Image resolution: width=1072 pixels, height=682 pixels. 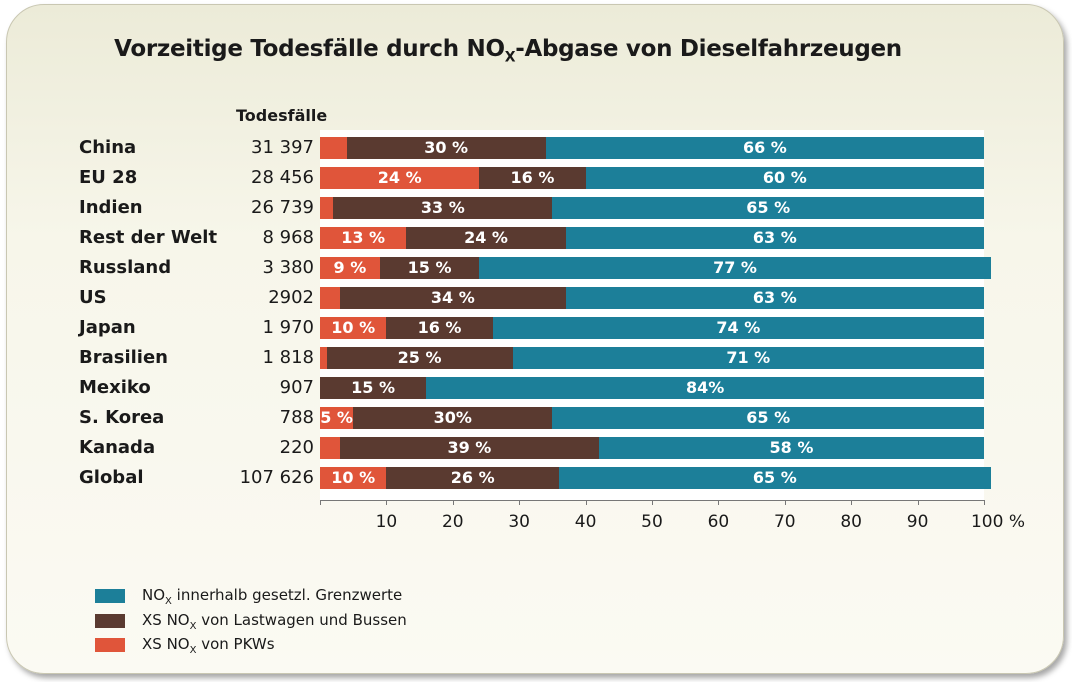 I want to click on data-label-lkw-mexiko: 15 %, so click(x=373, y=387).